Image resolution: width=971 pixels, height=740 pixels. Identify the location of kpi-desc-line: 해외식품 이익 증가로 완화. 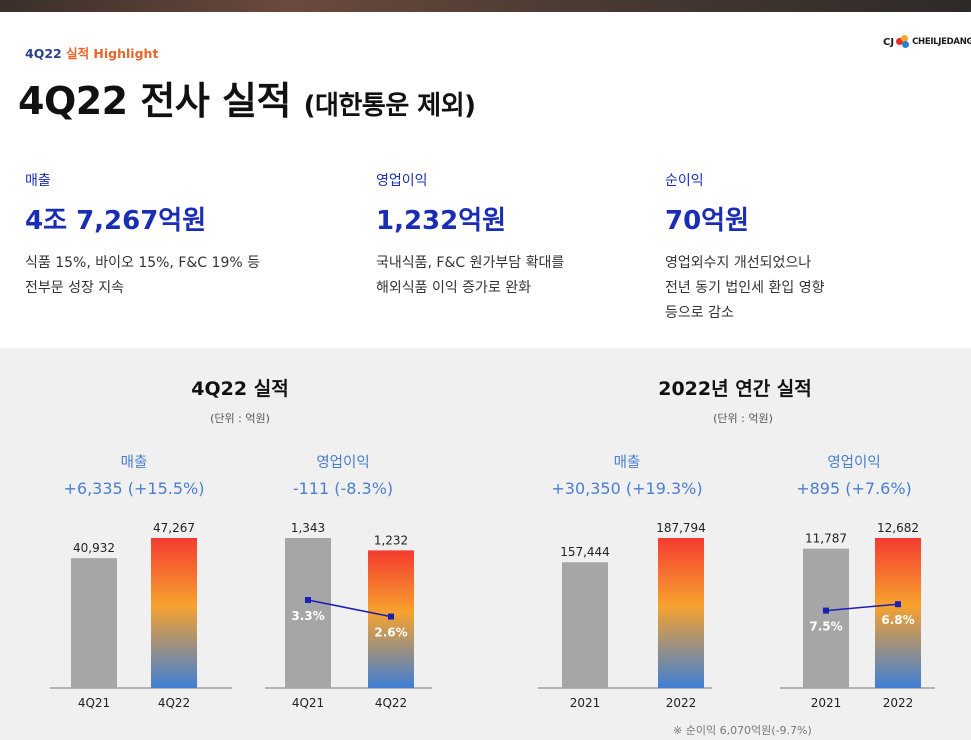
(454, 288).